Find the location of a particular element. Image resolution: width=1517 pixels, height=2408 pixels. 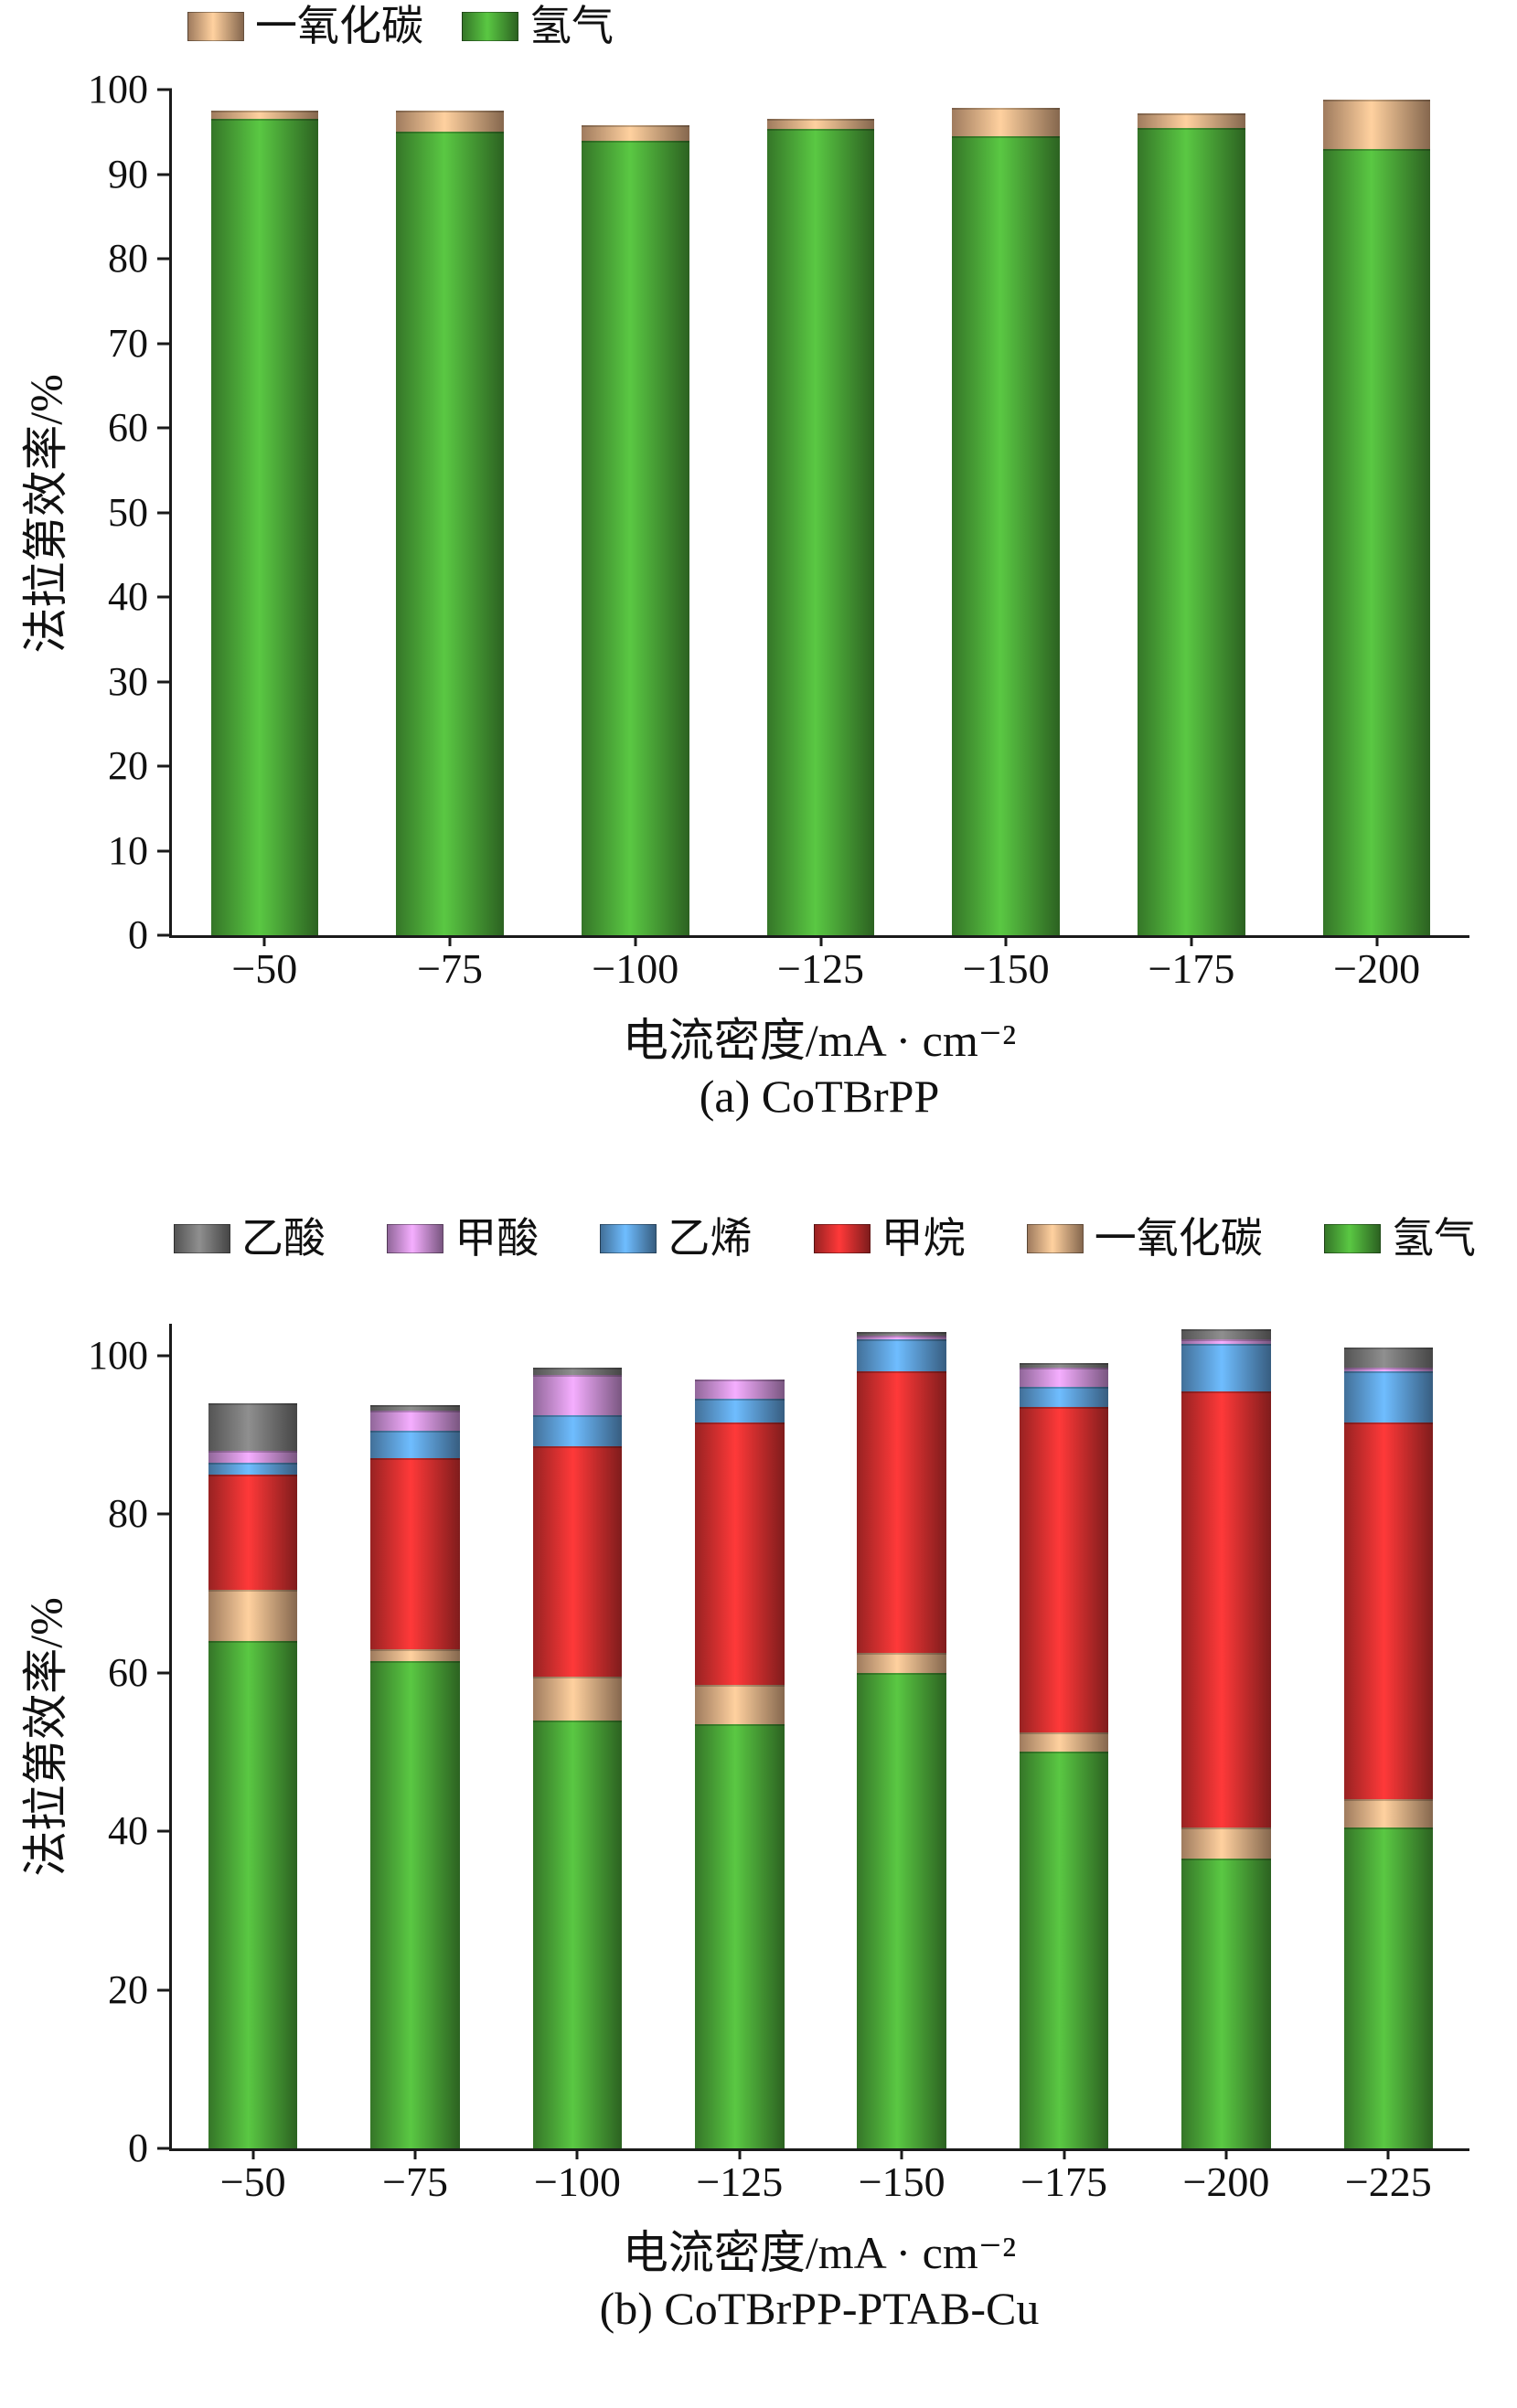

legend-swatch-acetic-acid is located at coordinates (202, 1238).